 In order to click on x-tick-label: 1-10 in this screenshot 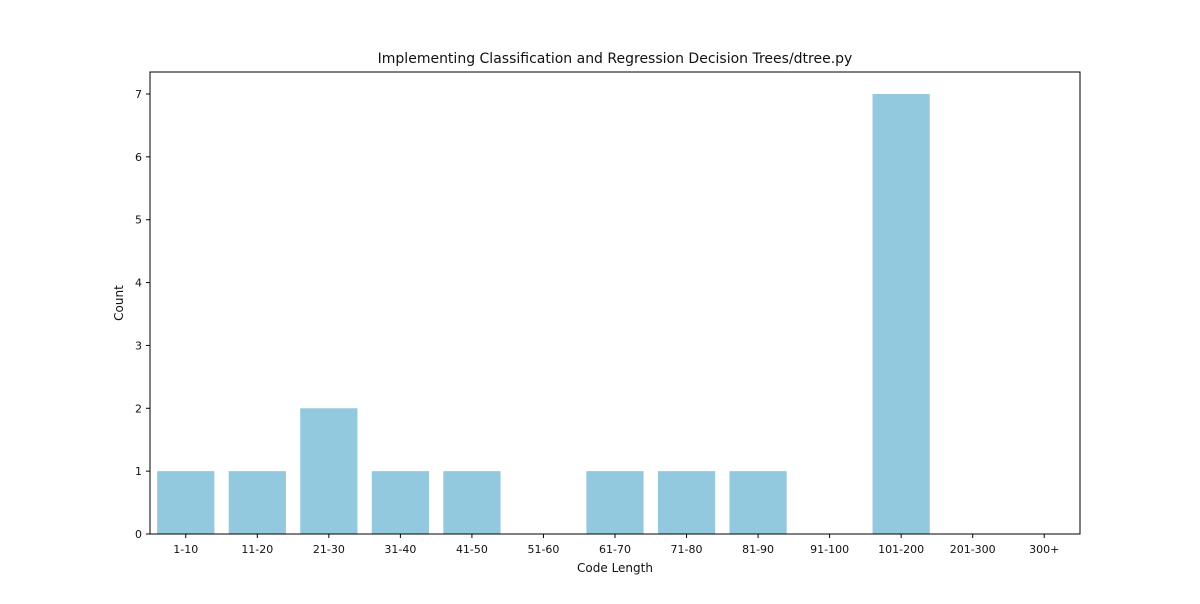, I will do `click(185, 549)`.